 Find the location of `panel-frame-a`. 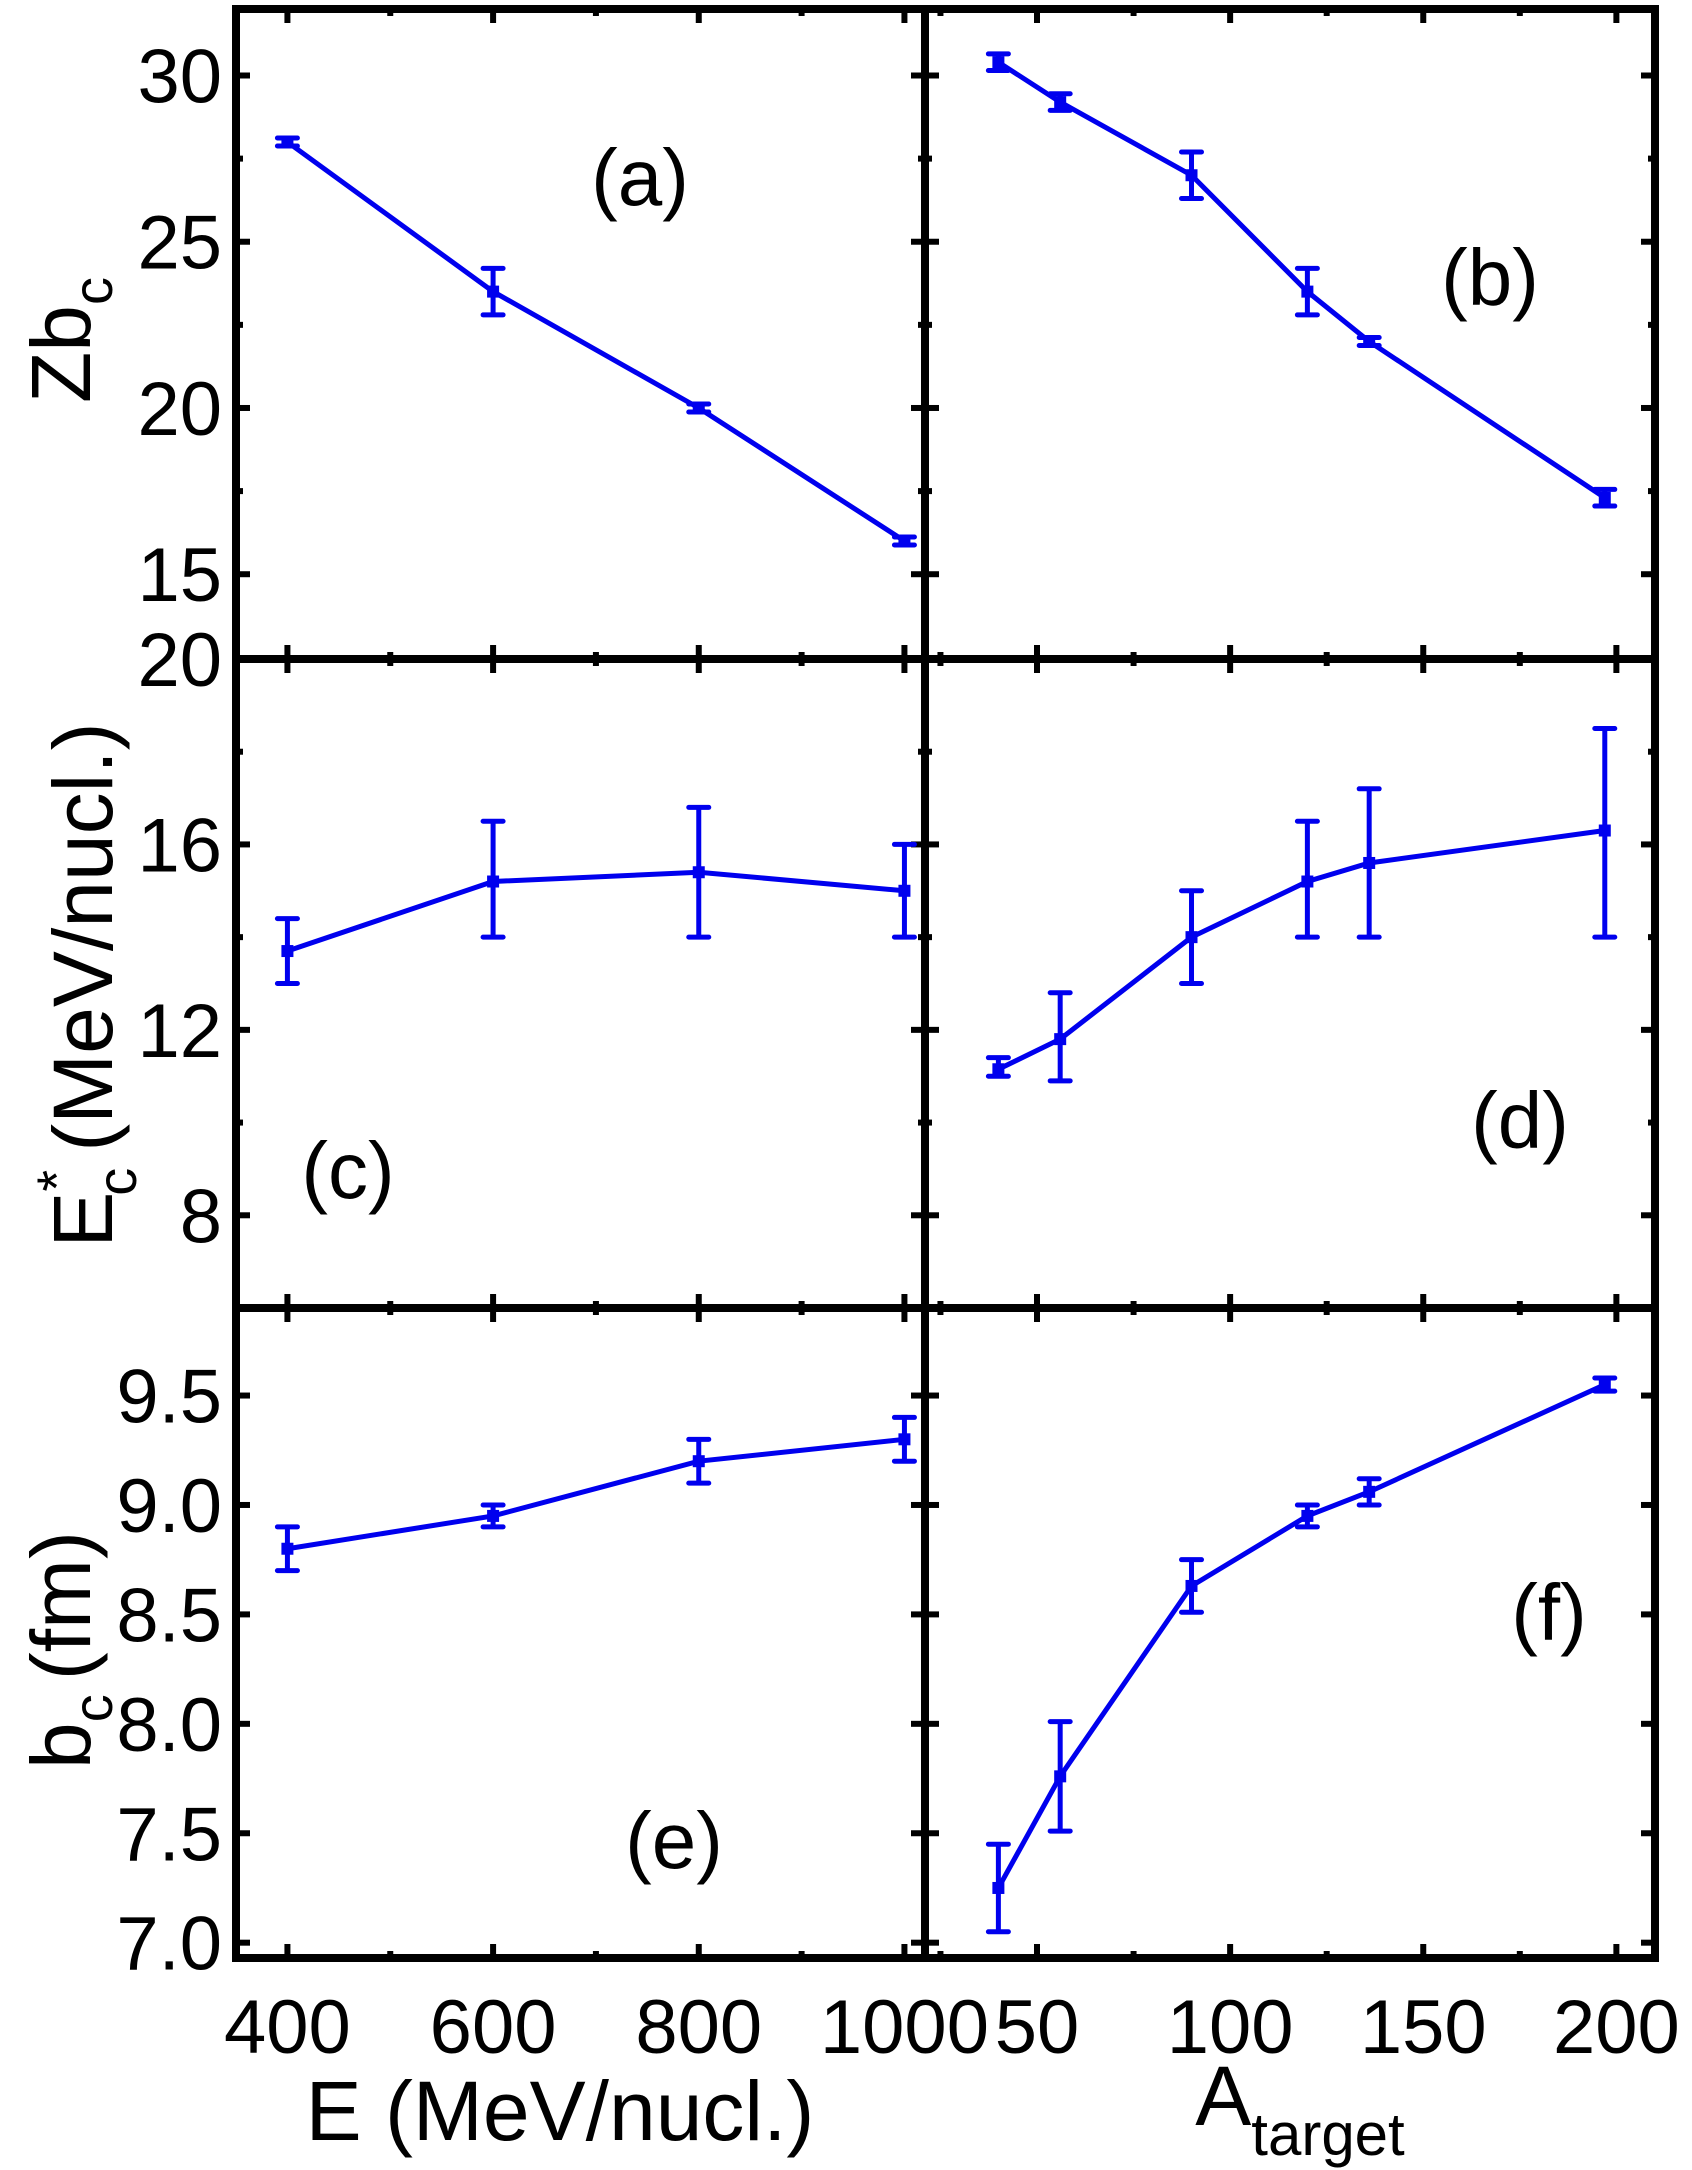

panel-frame-a is located at coordinates (580, 334).